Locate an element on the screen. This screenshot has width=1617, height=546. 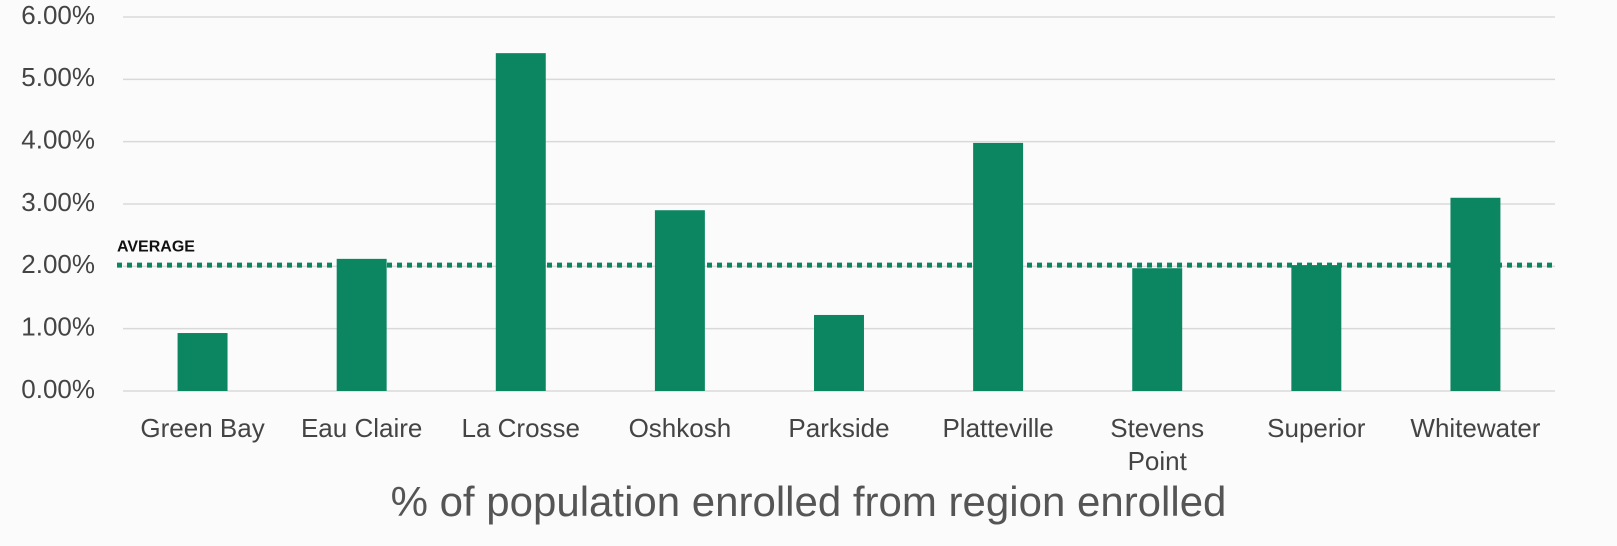
y-tick-label: 2.00% is located at coordinates (58, 264).